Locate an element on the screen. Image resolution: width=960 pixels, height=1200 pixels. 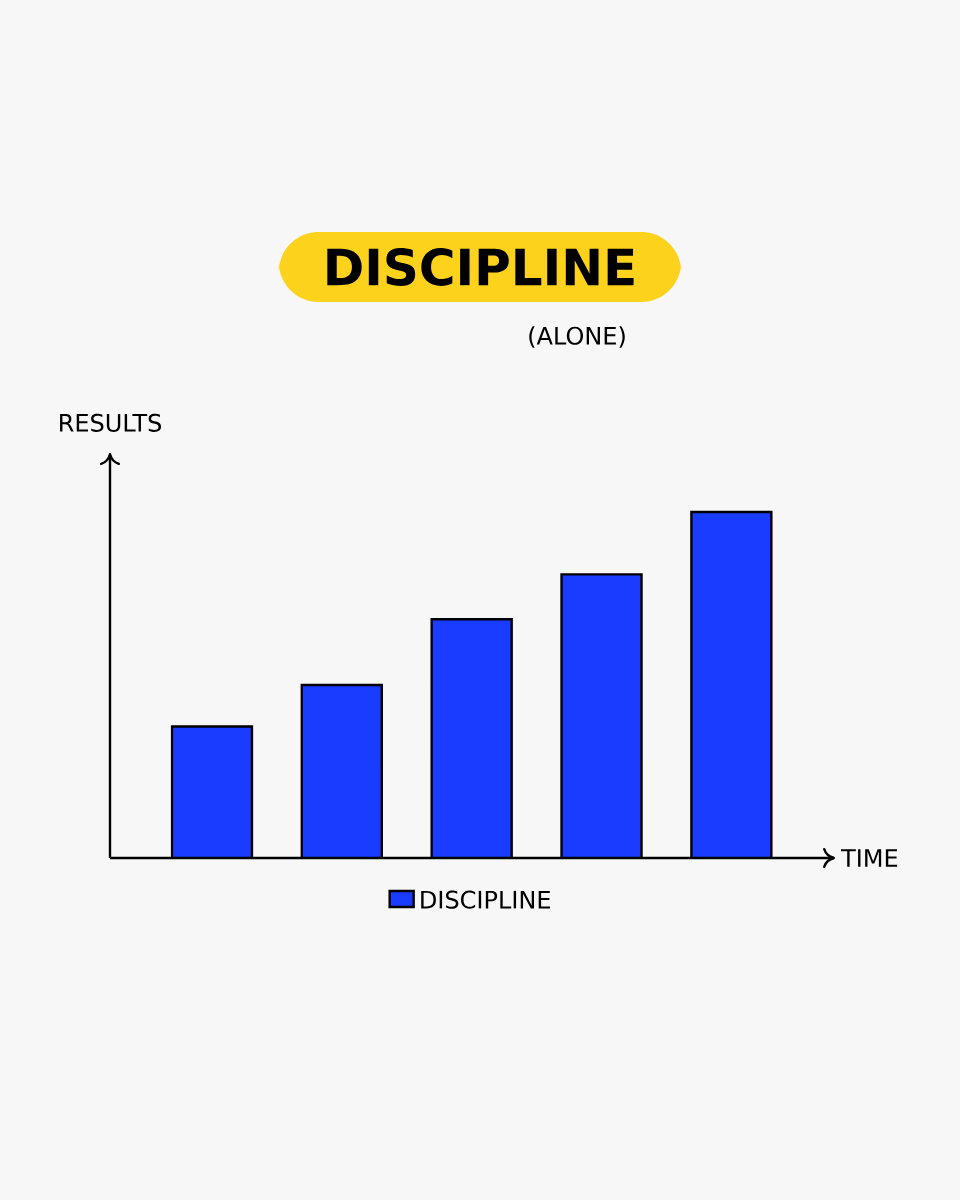
x-axis-title: TIME is located at coordinates (869, 858).